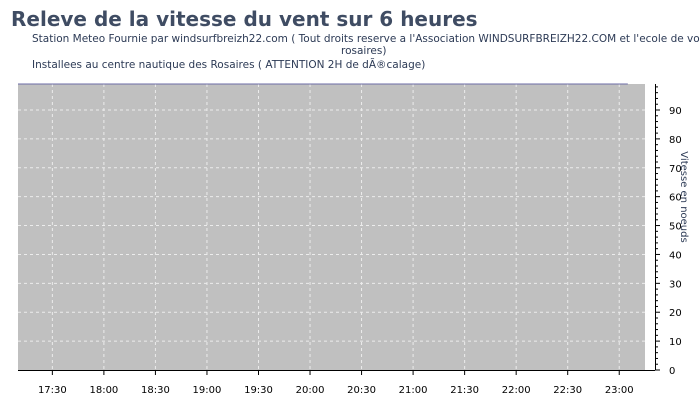 The image size is (700, 400). I want to click on x-tick-label: 22:30, so click(567, 390).